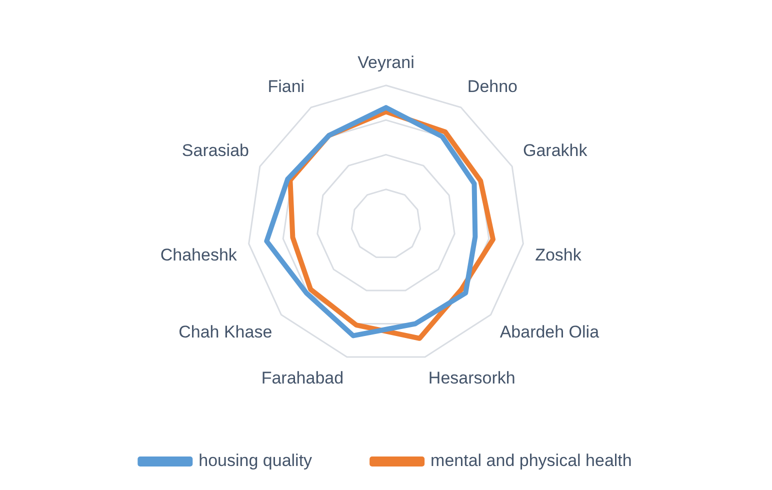 The width and height of the screenshot is (772, 490). Describe the element at coordinates (558, 254) in the screenshot. I see `spoke-label: Zoshk` at that location.